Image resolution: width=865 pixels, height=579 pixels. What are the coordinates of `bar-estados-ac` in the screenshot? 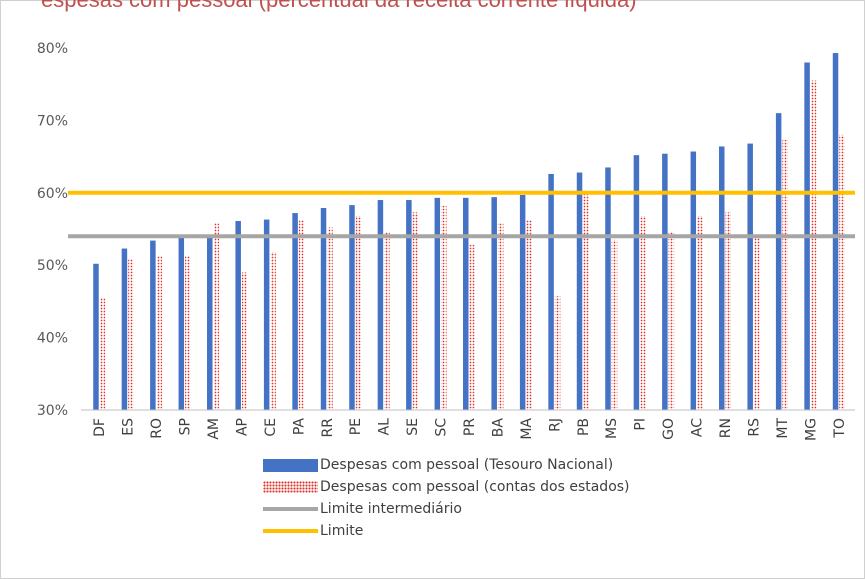 It's located at (700, 312).